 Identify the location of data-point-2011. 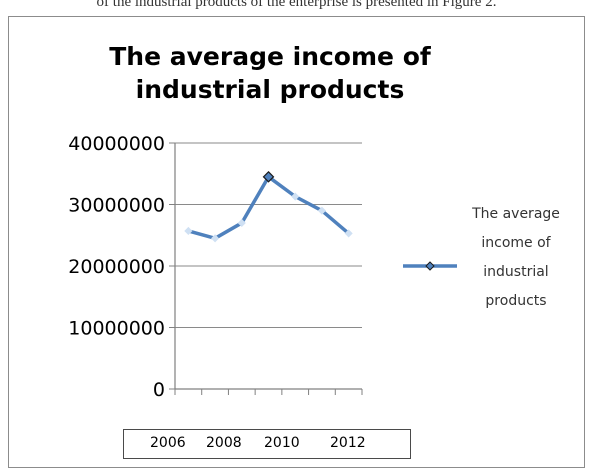
(321, 210).